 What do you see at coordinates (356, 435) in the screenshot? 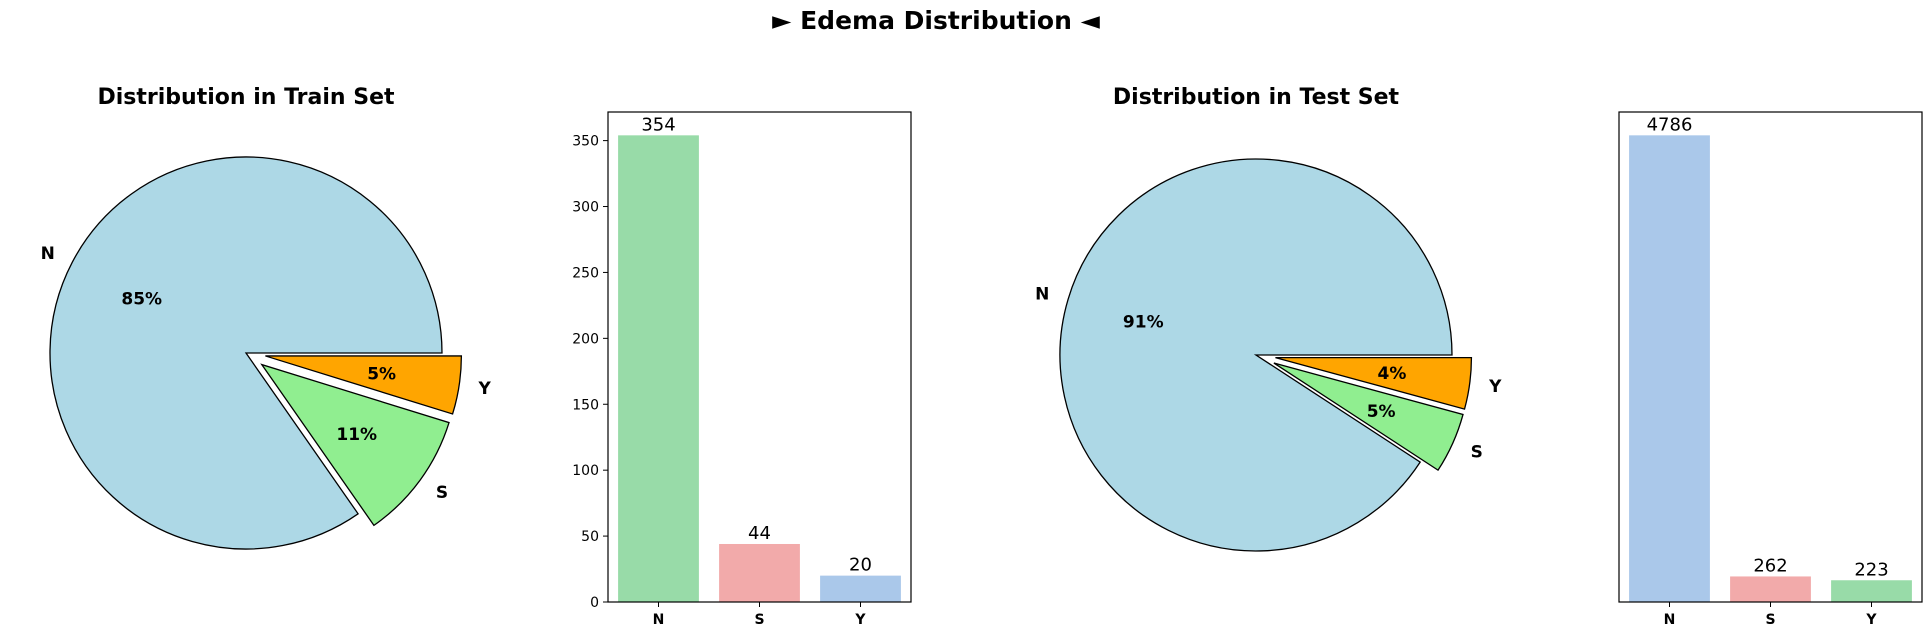
I see `train-pie-pct-s: 11%` at bounding box center [356, 435].